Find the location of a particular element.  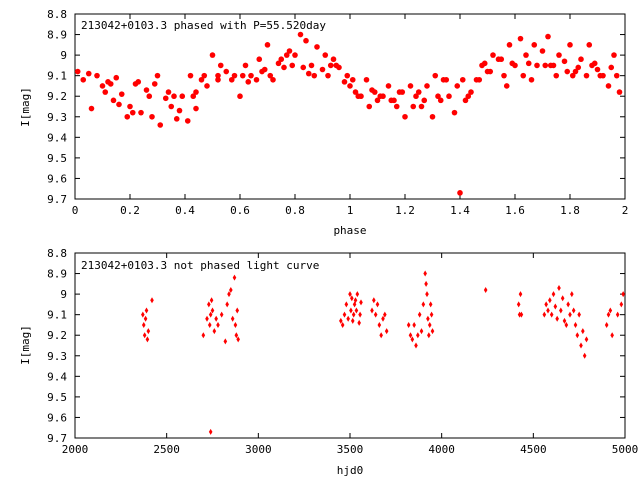

y-tick-label: 9.5 is located at coordinates (57, 158).